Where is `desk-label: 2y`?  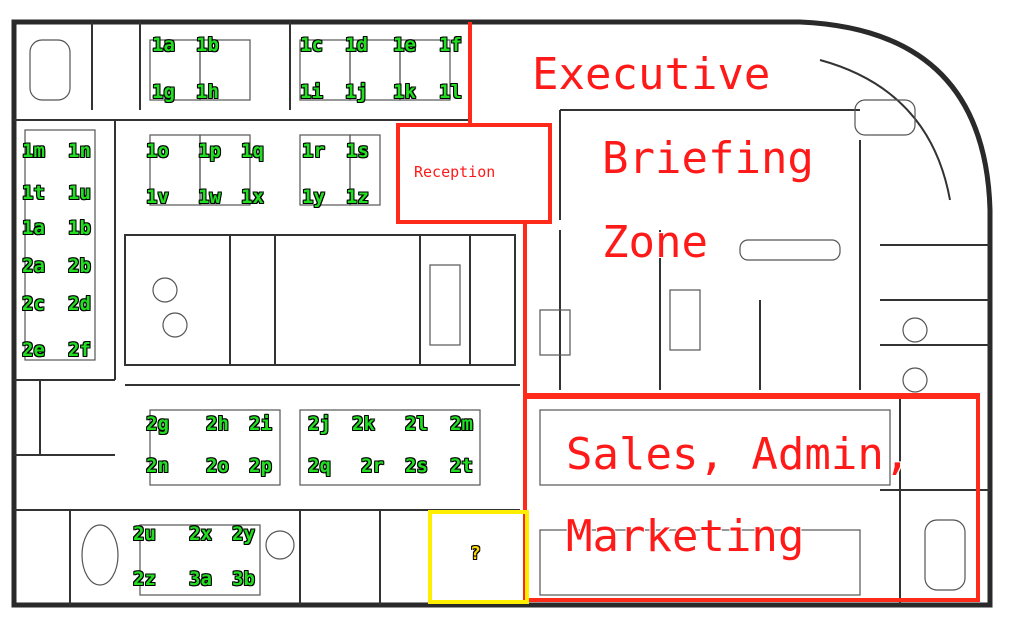
desk-label: 2y is located at coordinates (243, 534).